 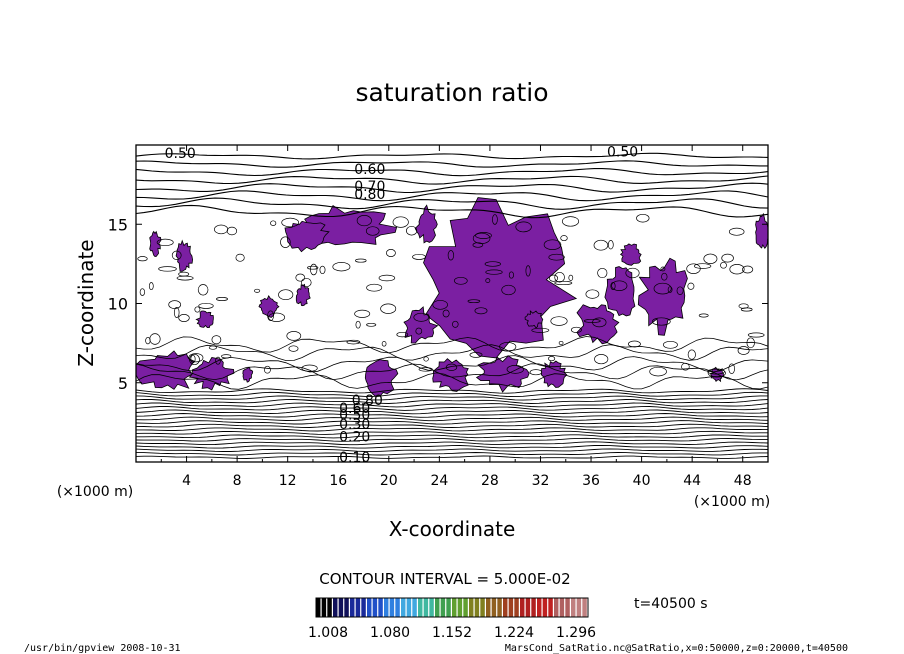 I want to click on y-tick-label: 10, so click(x=118, y=304).